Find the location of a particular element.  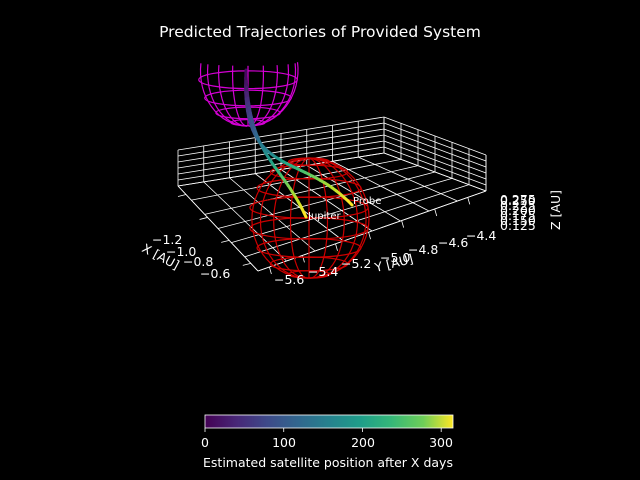

y-tick-label: −5.0 is located at coordinates (395, 257).